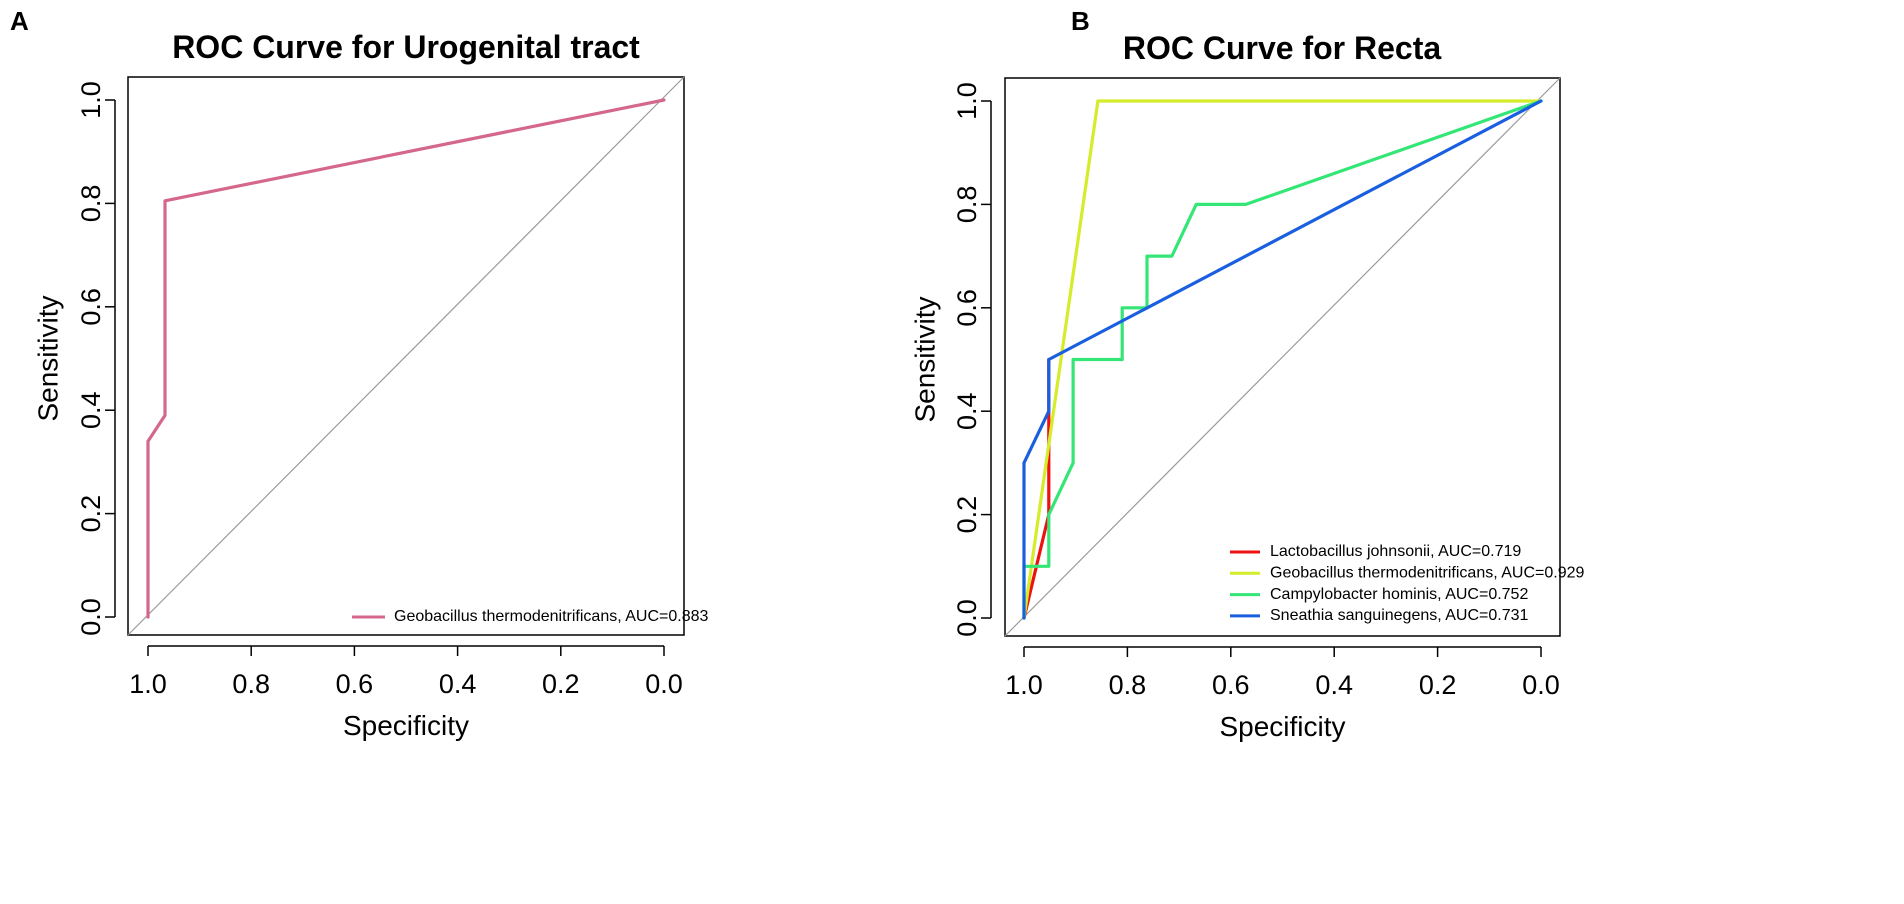 The height and width of the screenshot is (904, 1904). What do you see at coordinates (1080, 21) in the screenshot?
I see `panel-letter: B` at bounding box center [1080, 21].